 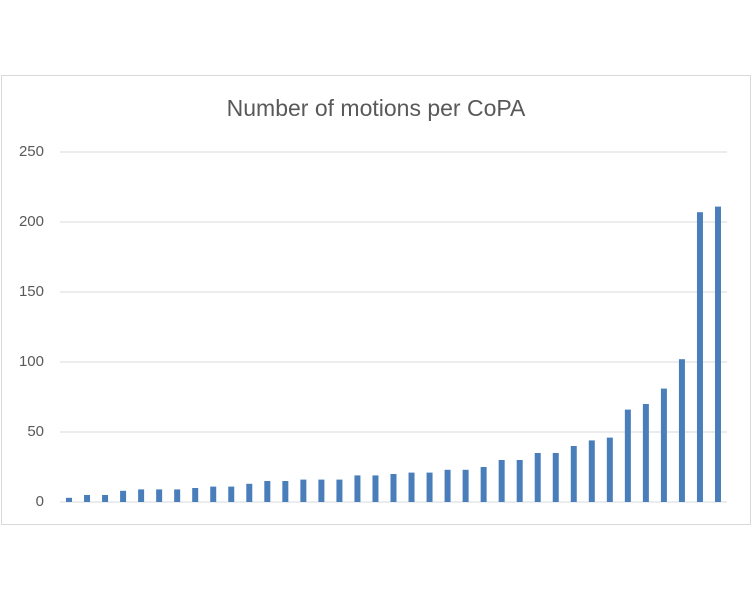 I want to click on y-tick-label: 250, so click(x=31, y=151).